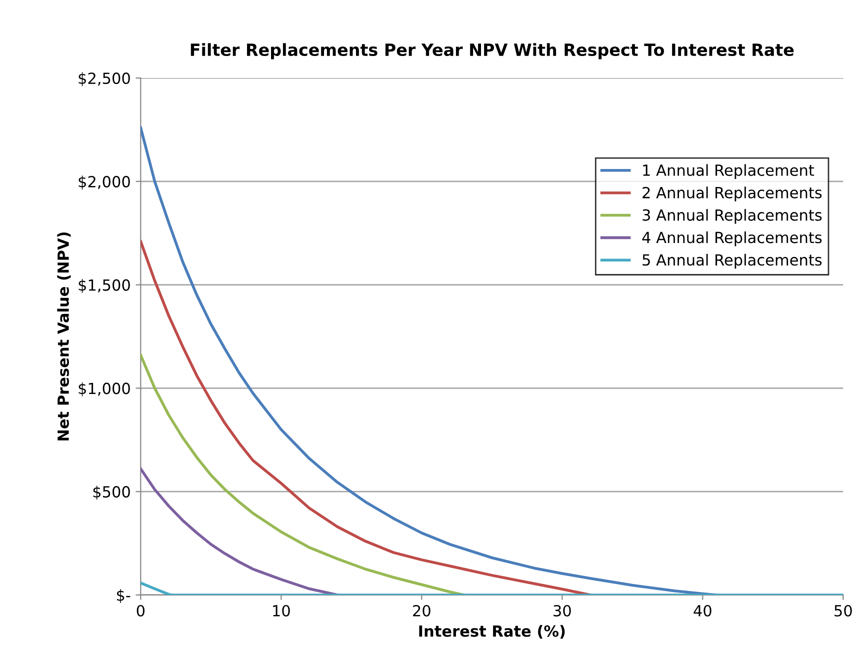 The width and height of the screenshot is (863, 667). I want to click on legend-label: 1 Annual Replacement, so click(728, 171).